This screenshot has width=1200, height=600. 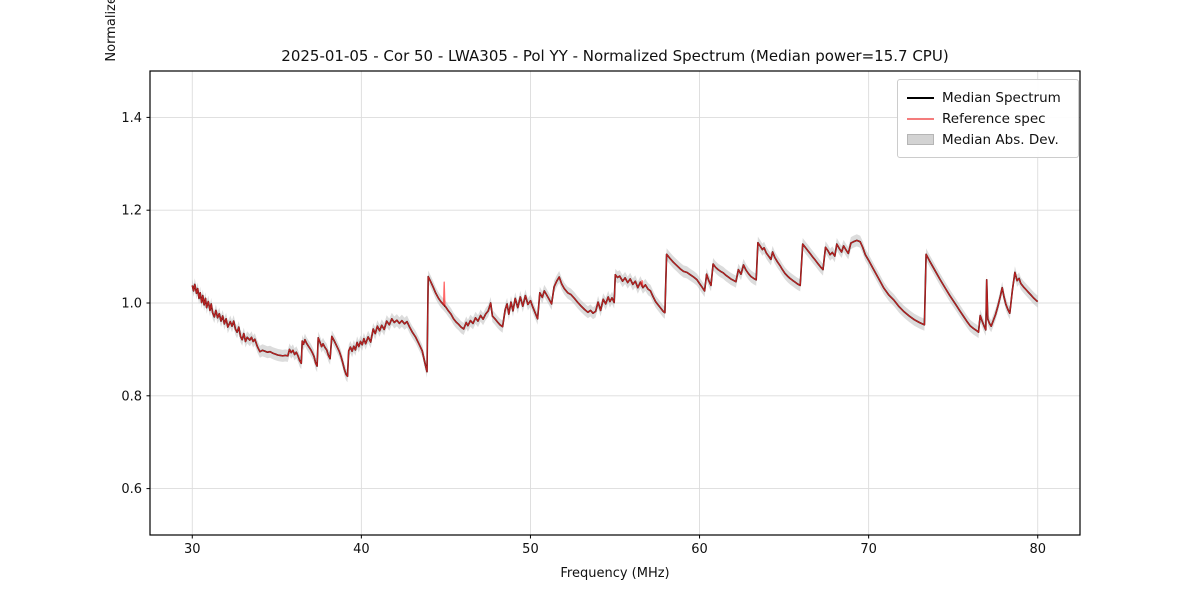 What do you see at coordinates (131, 396) in the screenshot?
I see `y-tick-label: 0.8` at bounding box center [131, 396].